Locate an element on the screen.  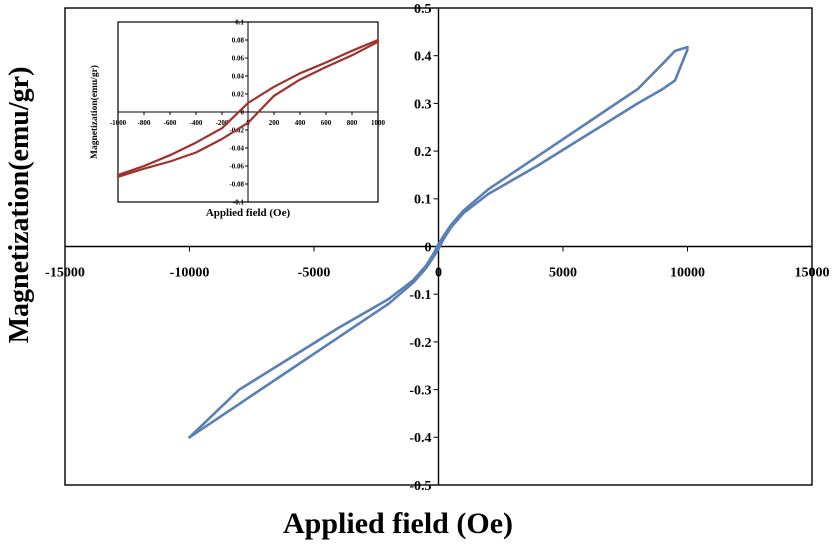
inset-y-tick-label: 0.08 is located at coordinates (238, 40).